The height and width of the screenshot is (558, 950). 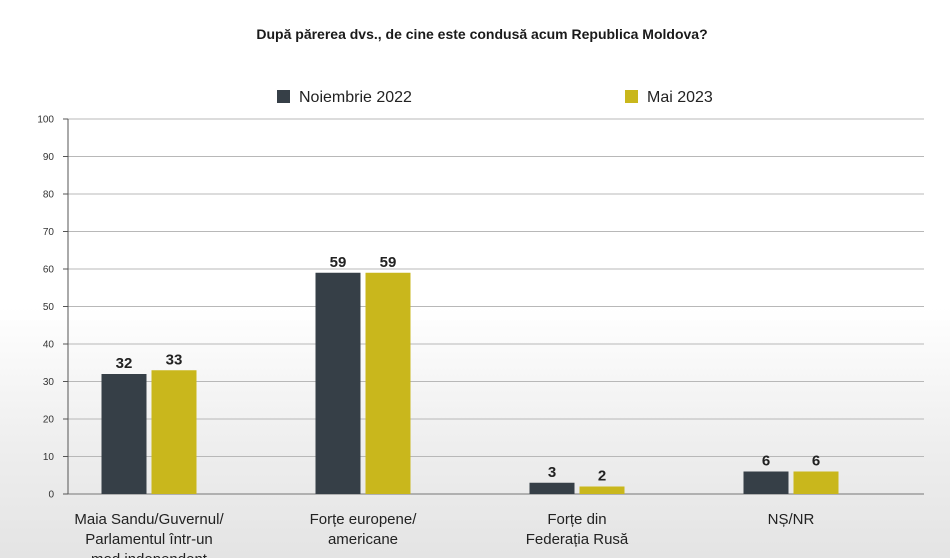 I want to click on y-tick-label-20: 20, so click(x=49, y=420).